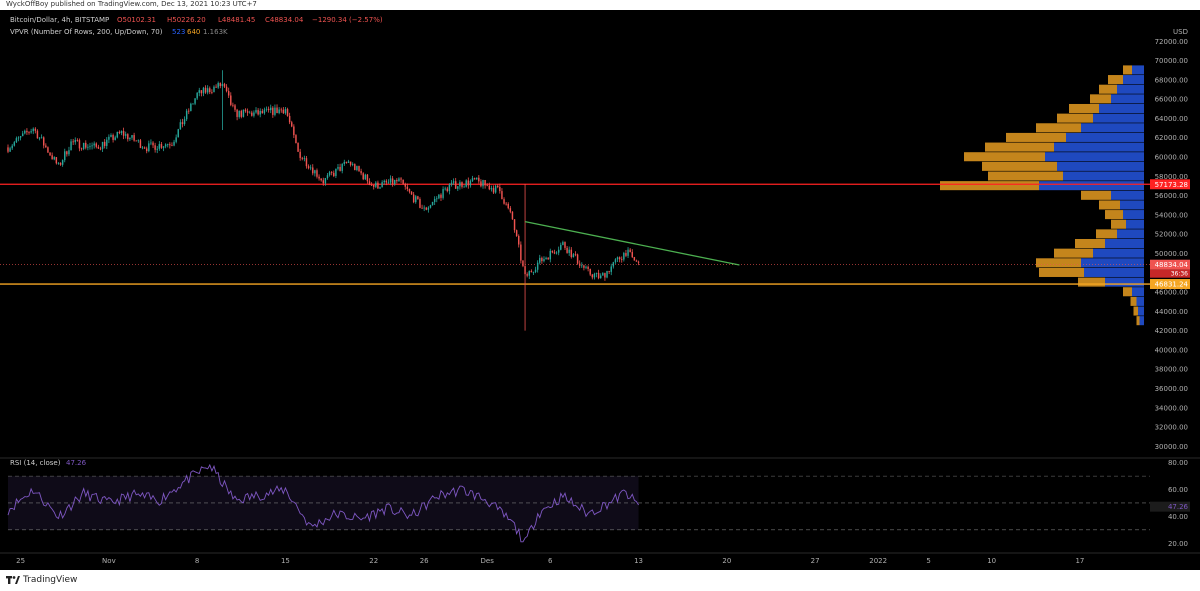 The image size is (1200, 591). Describe the element at coordinates (1171, 42) in the screenshot. I see `price-tick-label: 72000.00` at that location.